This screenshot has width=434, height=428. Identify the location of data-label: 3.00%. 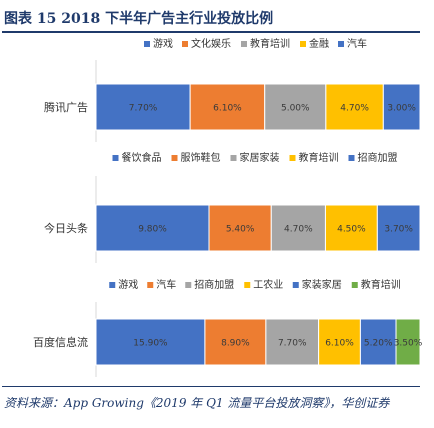
(401, 109).